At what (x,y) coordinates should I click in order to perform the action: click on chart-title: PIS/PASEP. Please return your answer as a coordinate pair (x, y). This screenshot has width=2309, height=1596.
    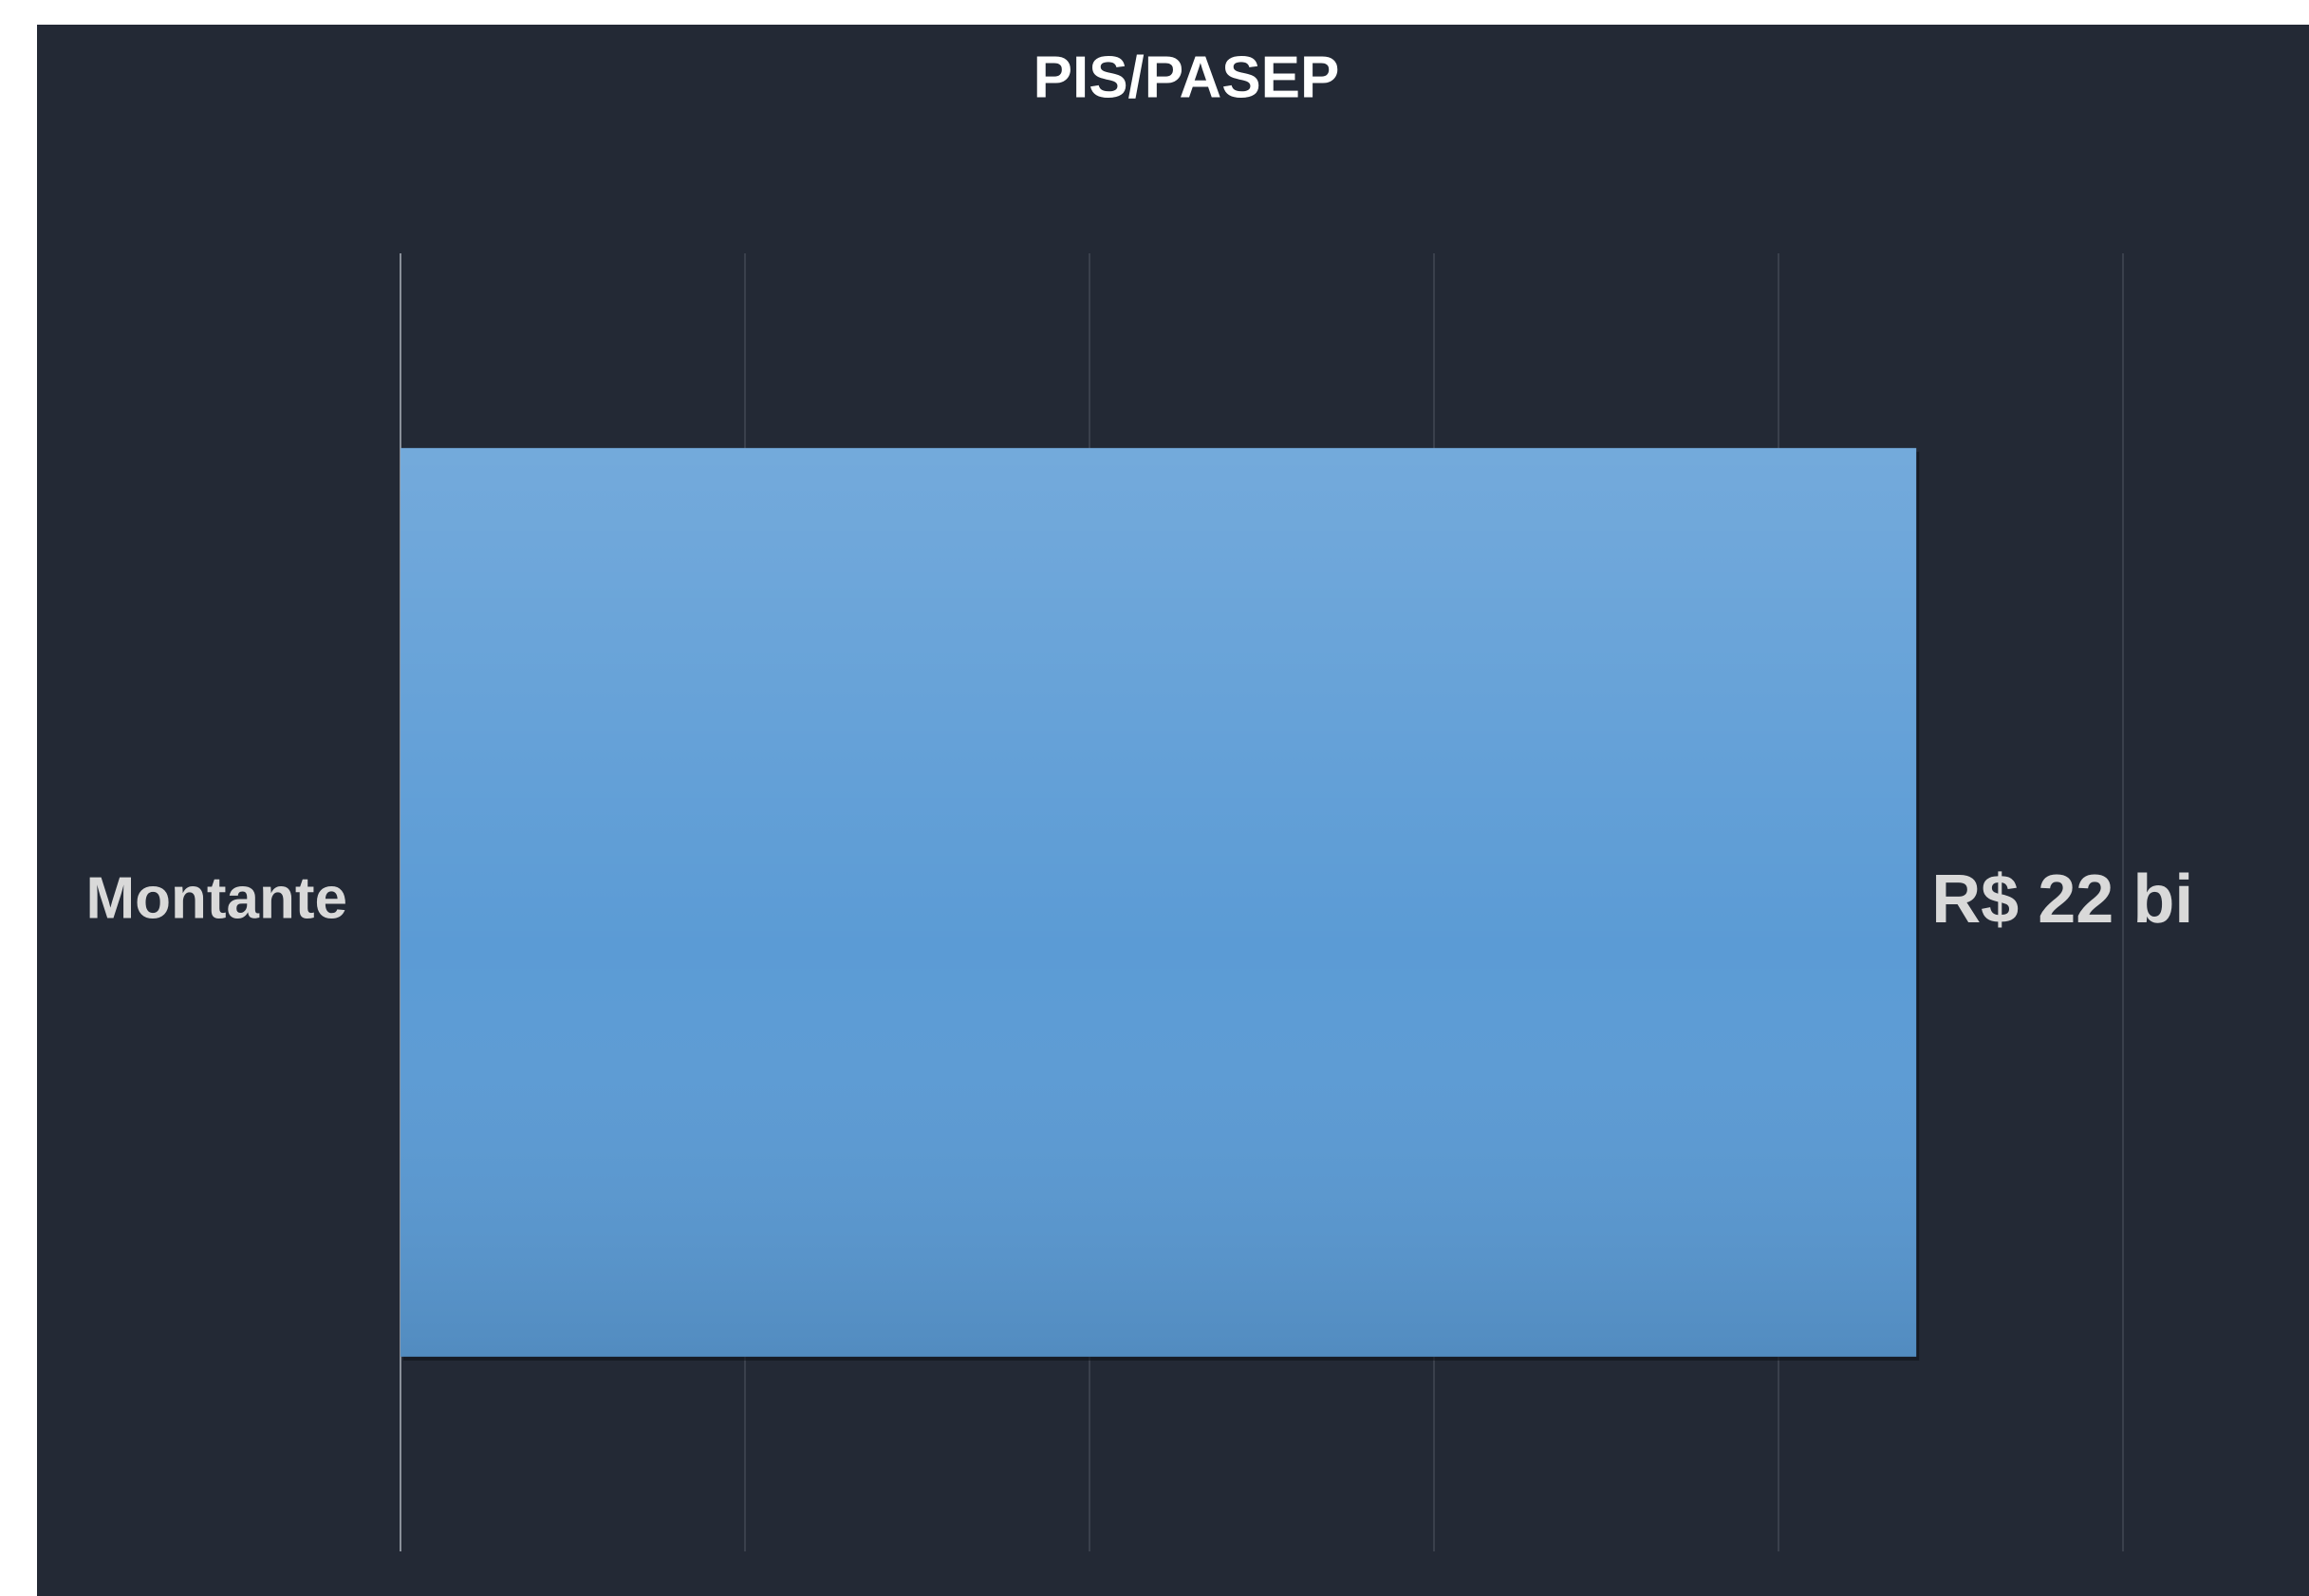
    Looking at the image, I should click on (1186, 77).